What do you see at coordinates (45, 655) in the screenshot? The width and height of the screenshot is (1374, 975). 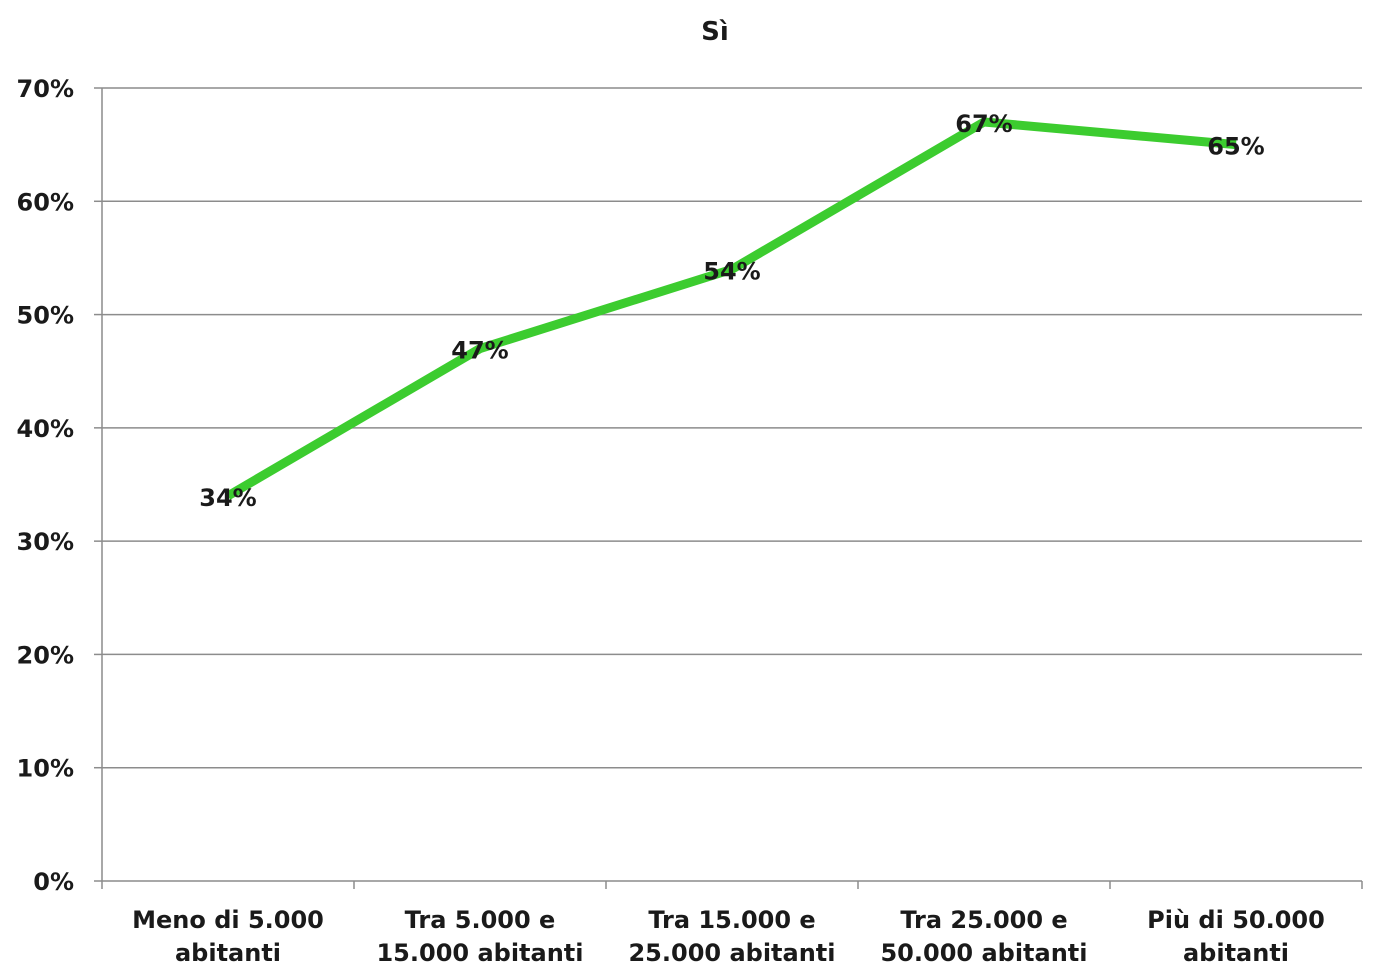 I see `y-tick-label: 20%` at bounding box center [45, 655].